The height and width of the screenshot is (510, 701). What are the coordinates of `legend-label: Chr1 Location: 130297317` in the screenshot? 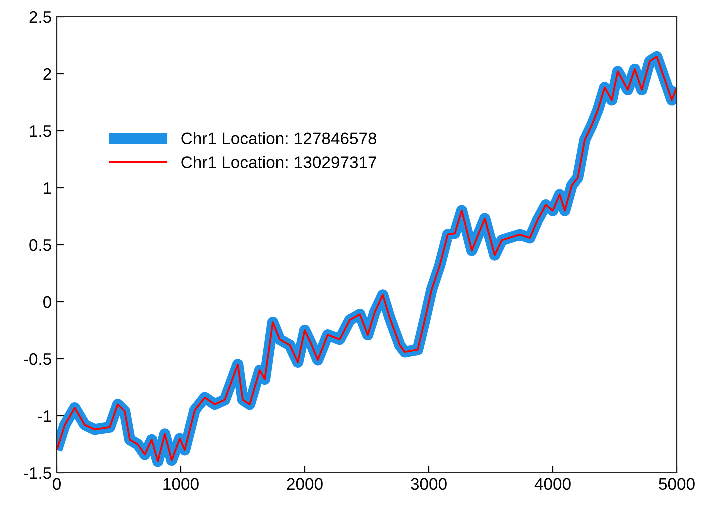 It's located at (279, 162).